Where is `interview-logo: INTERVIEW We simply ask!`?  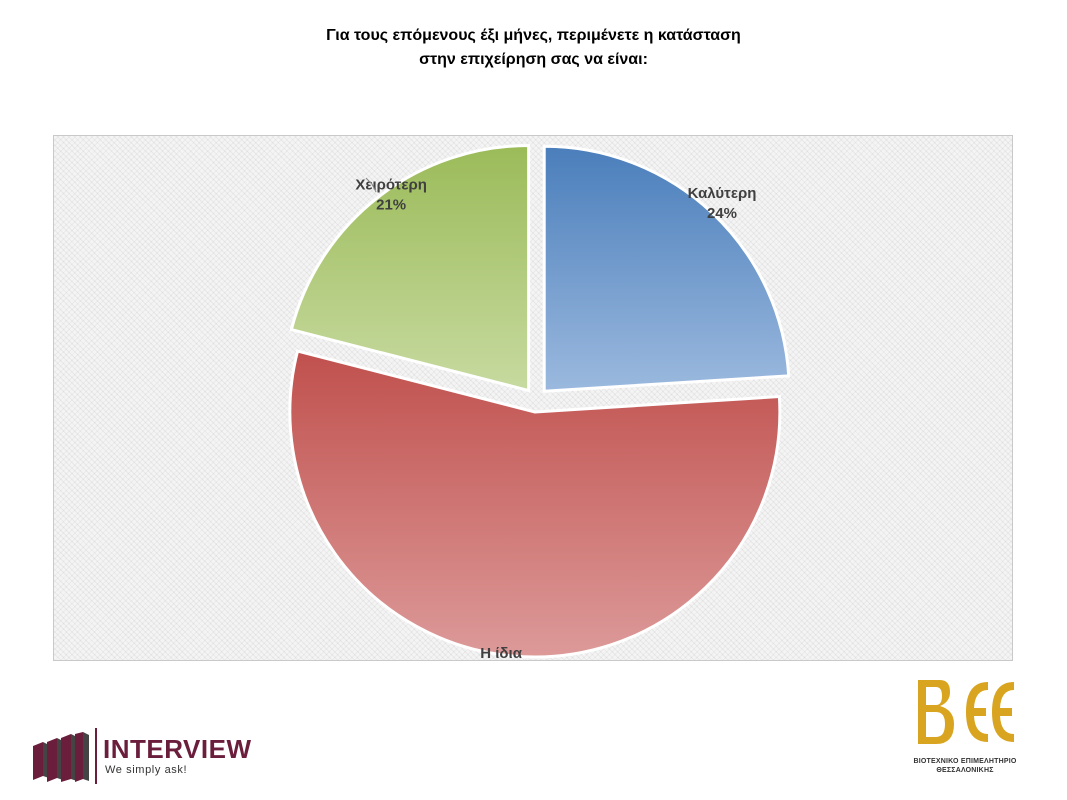 interview-logo: INTERVIEW We simply ask! is located at coordinates (153, 756).